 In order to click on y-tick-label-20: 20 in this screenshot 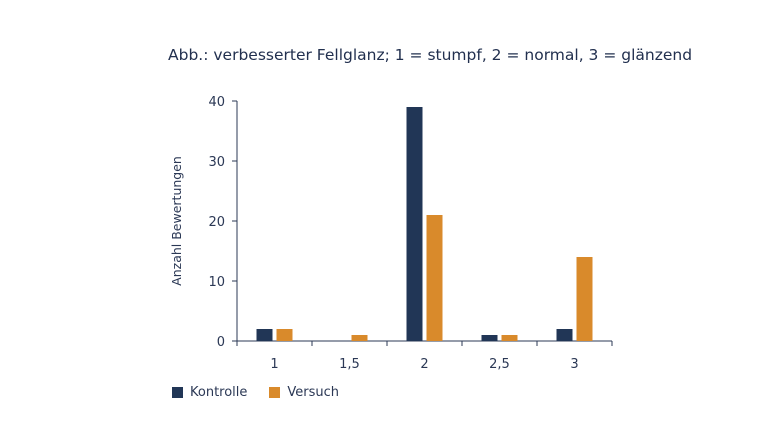, I will do `click(216, 222)`.